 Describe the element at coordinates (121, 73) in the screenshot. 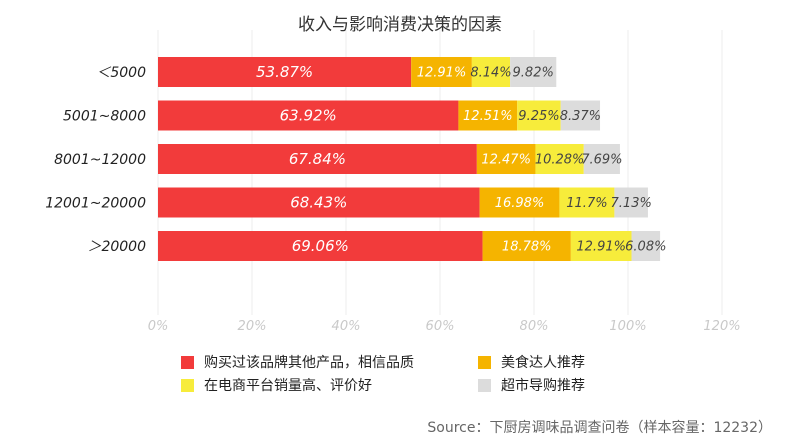

I see `category-label-0: ＜5000` at that location.